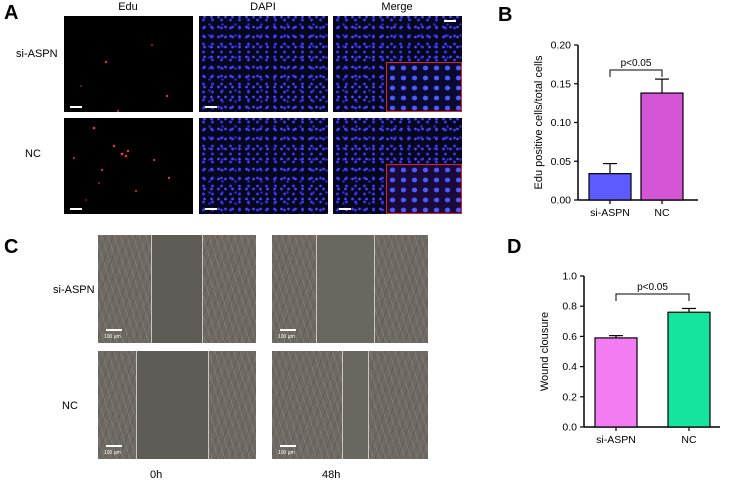  I want to click on column-header-merge: Merge, so click(397, 7).